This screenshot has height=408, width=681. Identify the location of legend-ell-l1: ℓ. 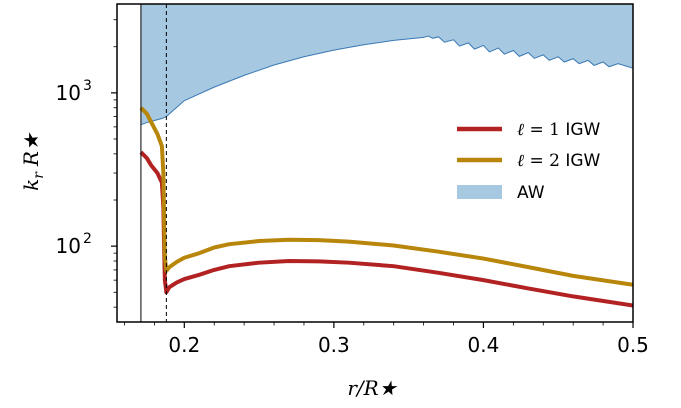
(520, 130).